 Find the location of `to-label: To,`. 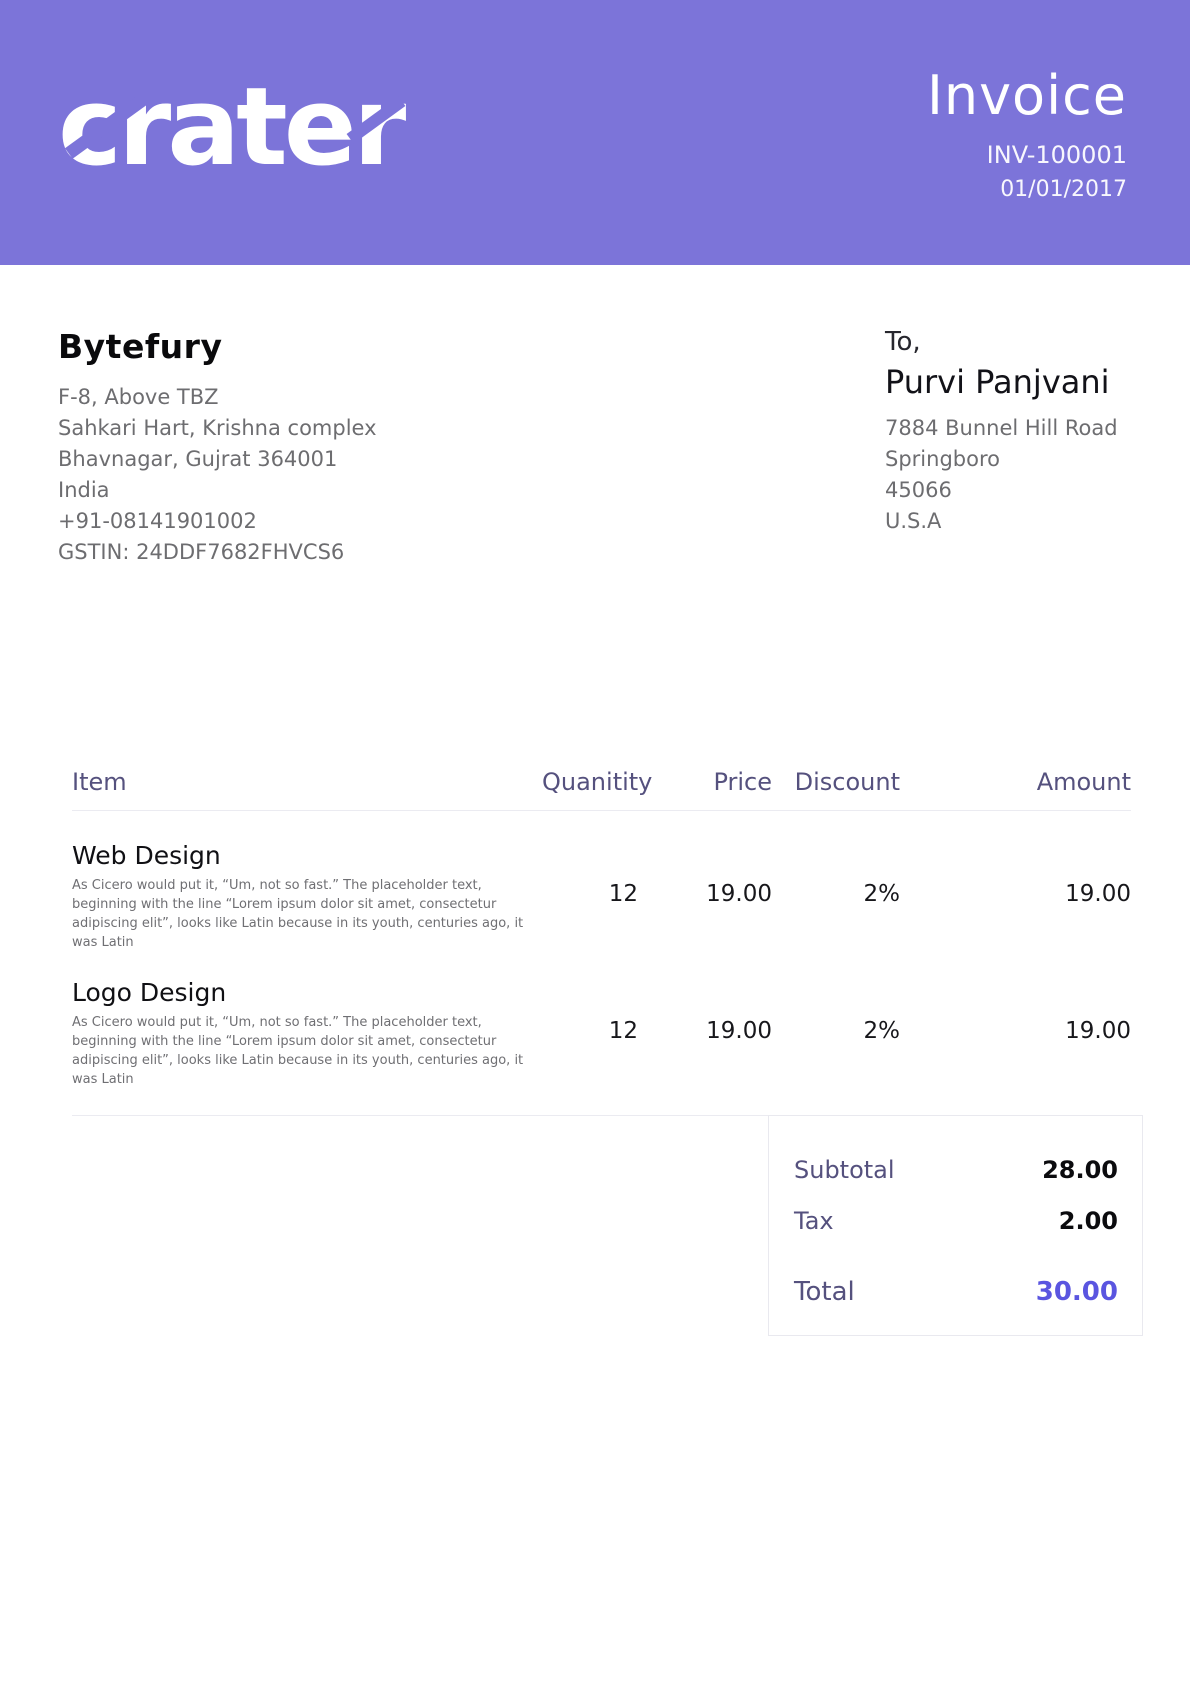

to-label: To, is located at coordinates (903, 342).